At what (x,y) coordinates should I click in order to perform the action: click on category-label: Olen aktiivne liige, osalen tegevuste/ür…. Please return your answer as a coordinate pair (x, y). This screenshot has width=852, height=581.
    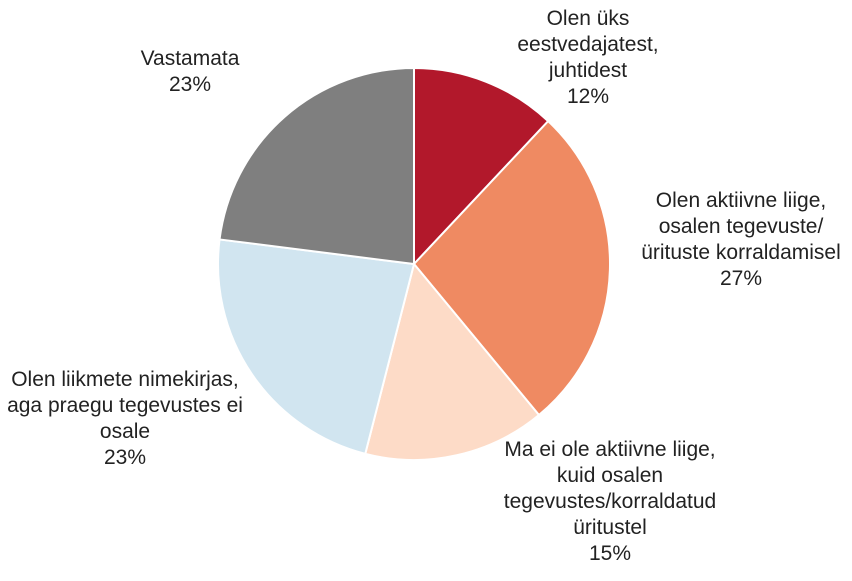
    Looking at the image, I should click on (741, 226).